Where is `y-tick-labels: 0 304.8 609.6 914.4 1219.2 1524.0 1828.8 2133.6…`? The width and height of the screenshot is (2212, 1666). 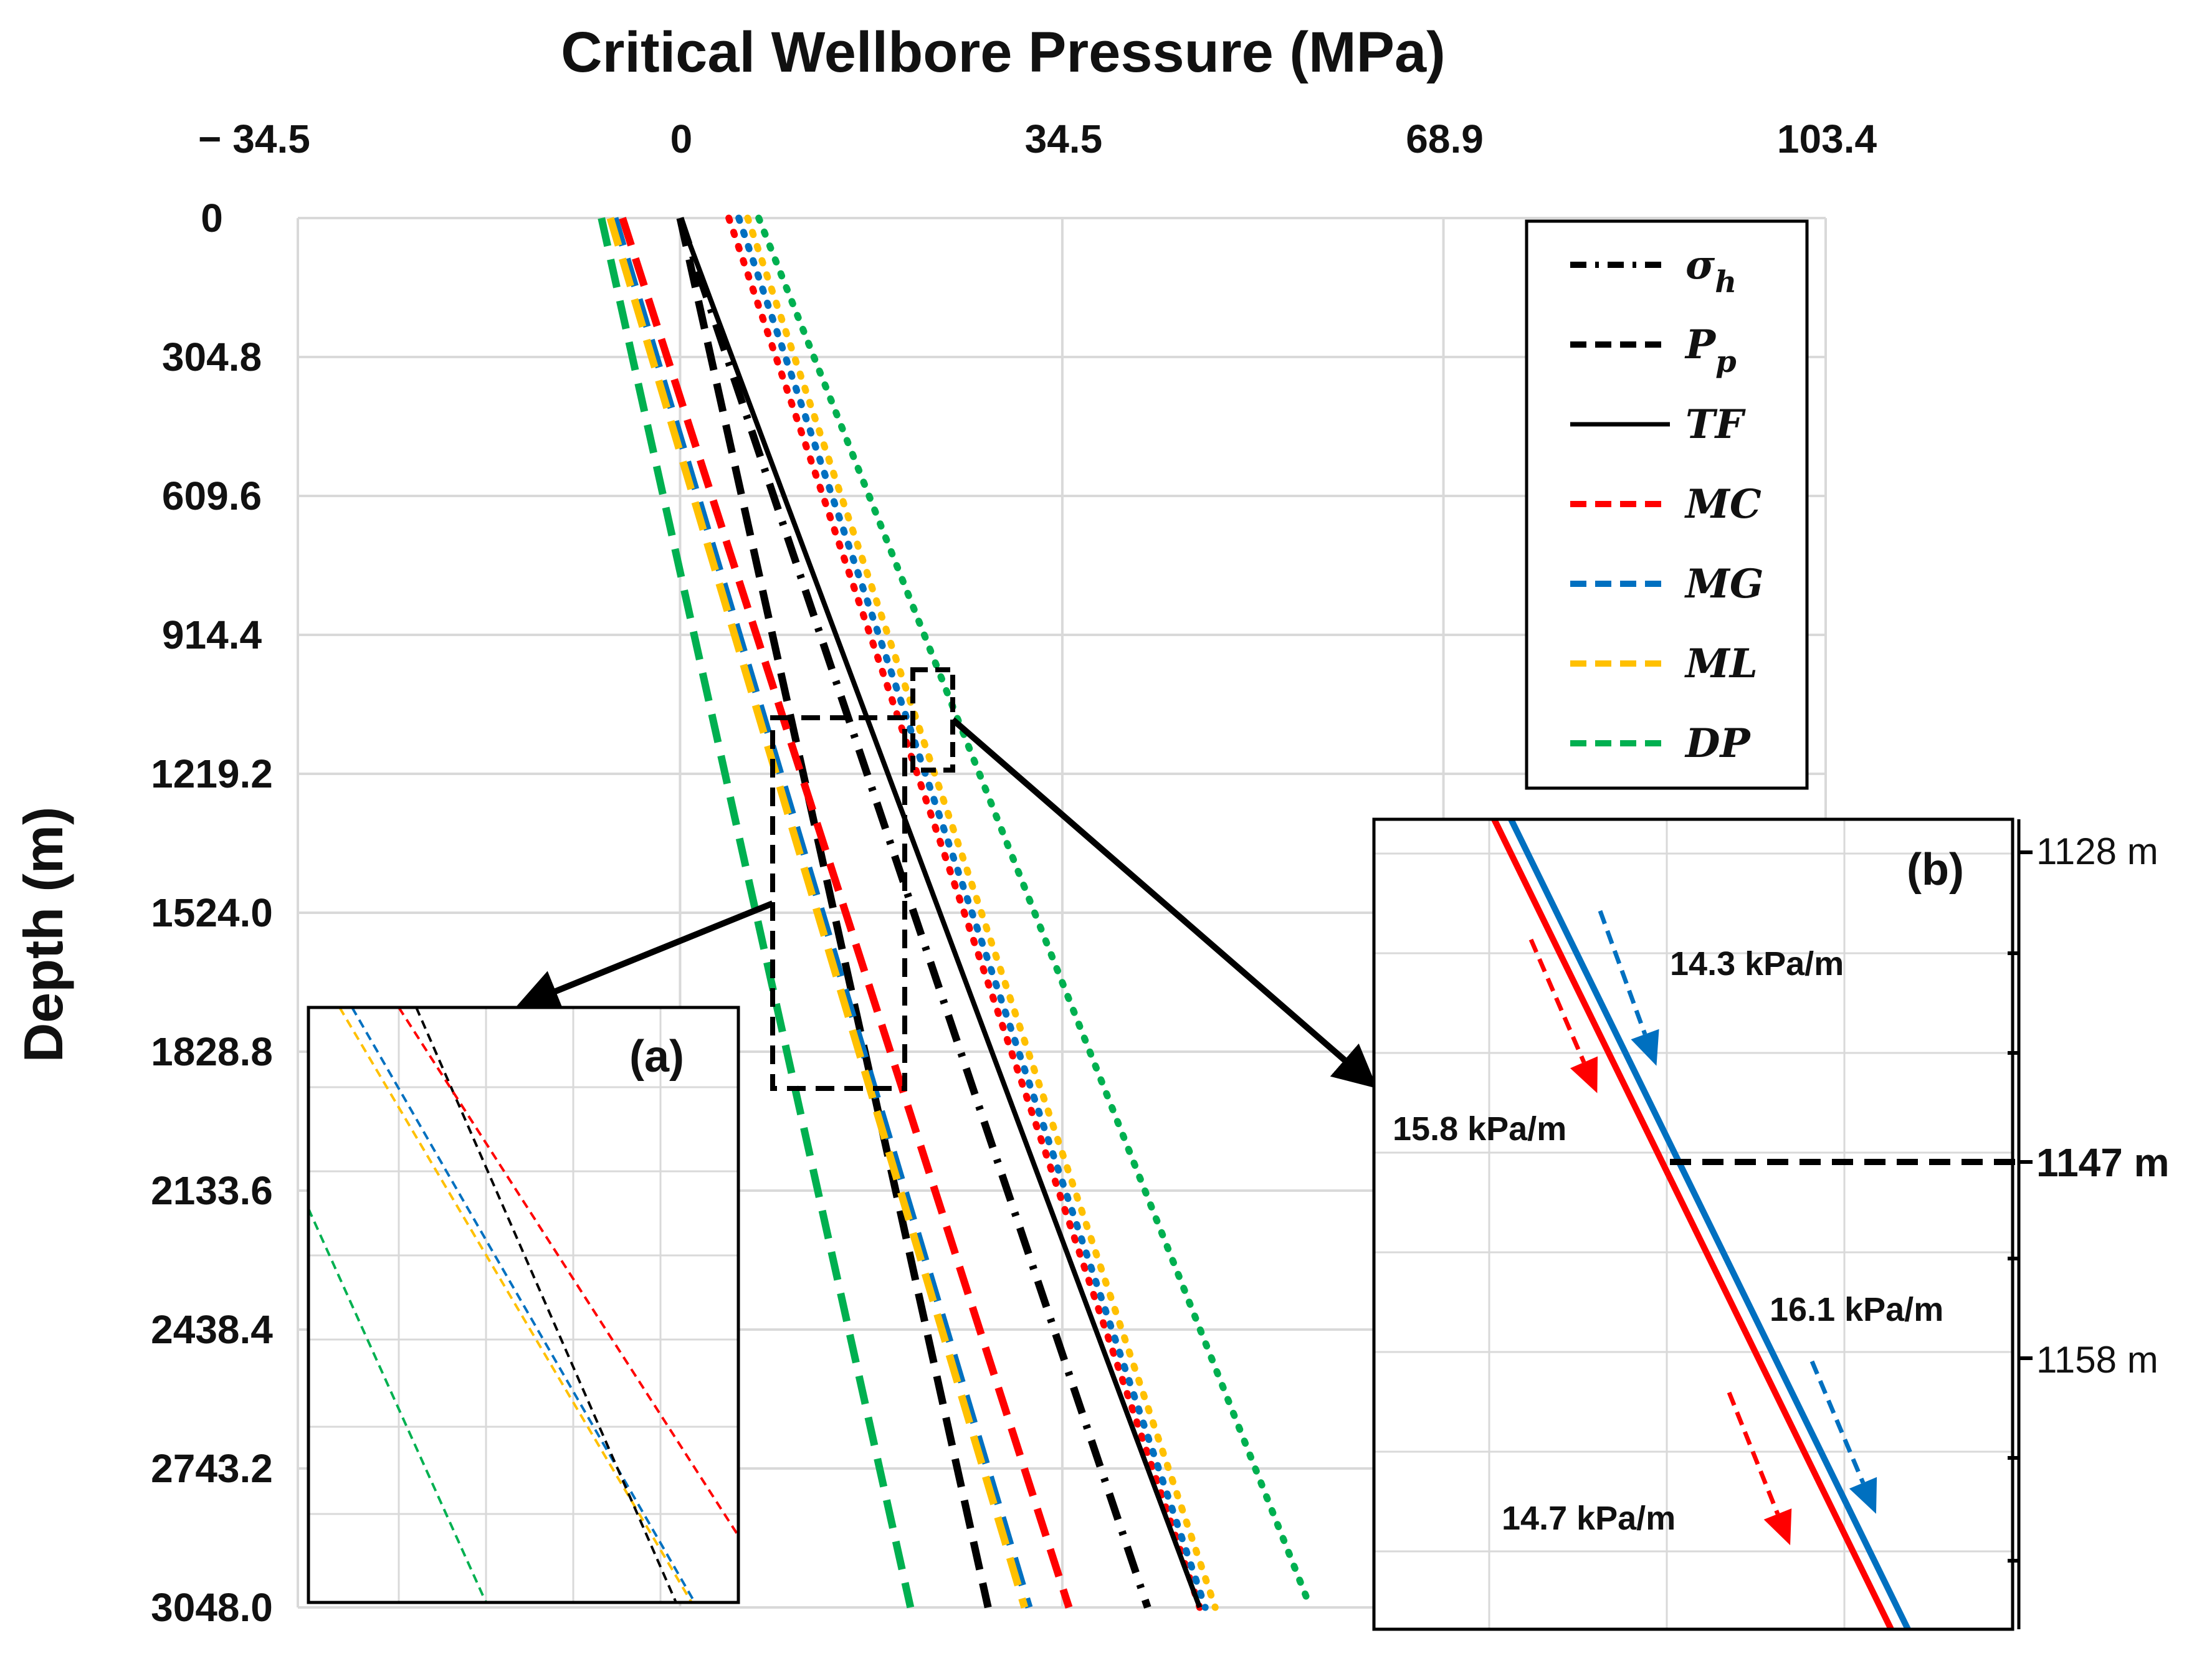
y-tick-labels: 0 304.8 609.6 914.4 1219.2 1524.0 1828.8 2133.6… is located at coordinates (212, 913).